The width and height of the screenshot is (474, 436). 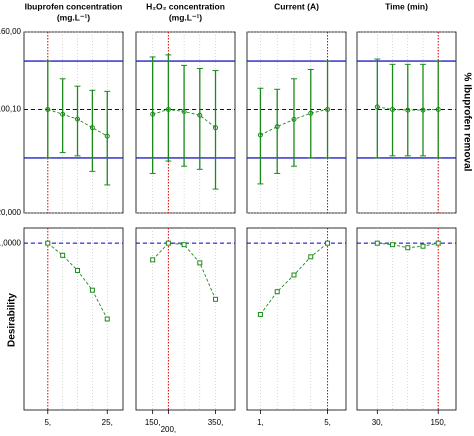 I want to click on y-tick-label: 1,0000, so click(x=11, y=242).